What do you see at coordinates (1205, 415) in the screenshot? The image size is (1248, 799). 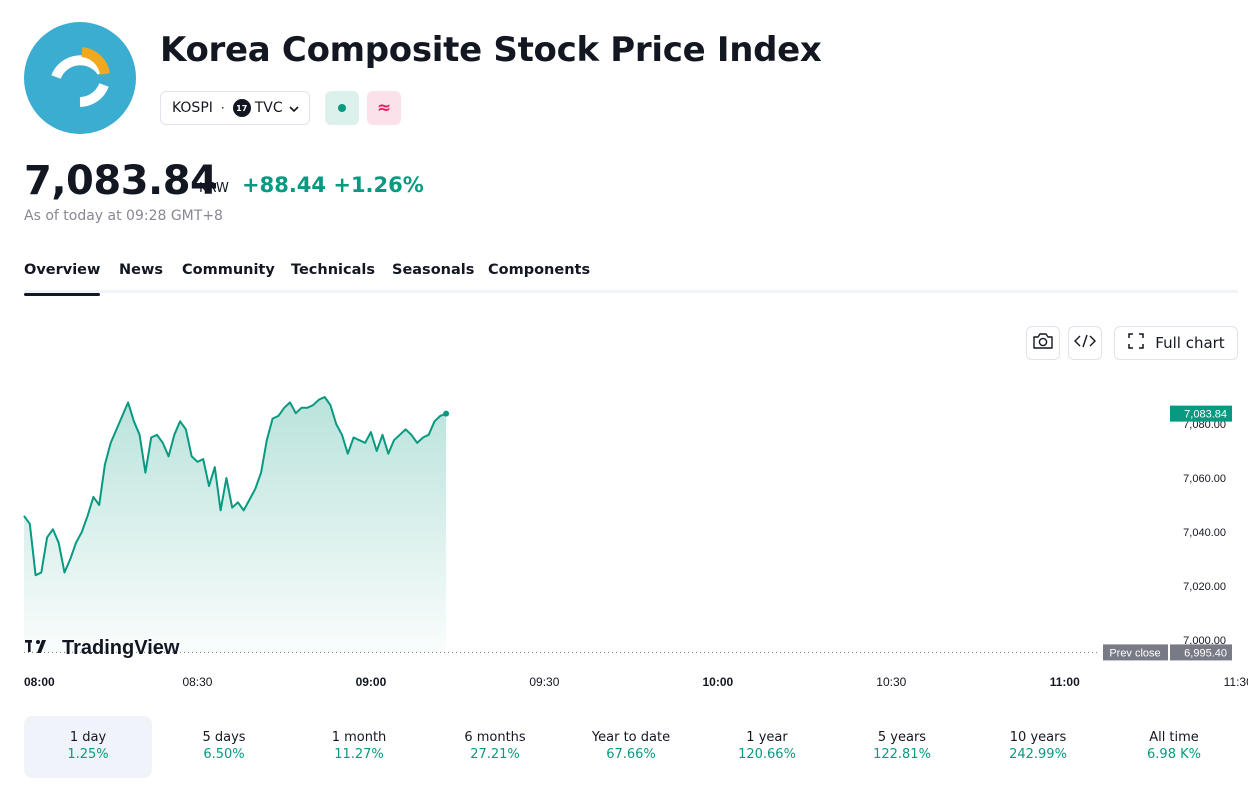 I see `current-price-tag: 7,083.84` at bounding box center [1205, 415].